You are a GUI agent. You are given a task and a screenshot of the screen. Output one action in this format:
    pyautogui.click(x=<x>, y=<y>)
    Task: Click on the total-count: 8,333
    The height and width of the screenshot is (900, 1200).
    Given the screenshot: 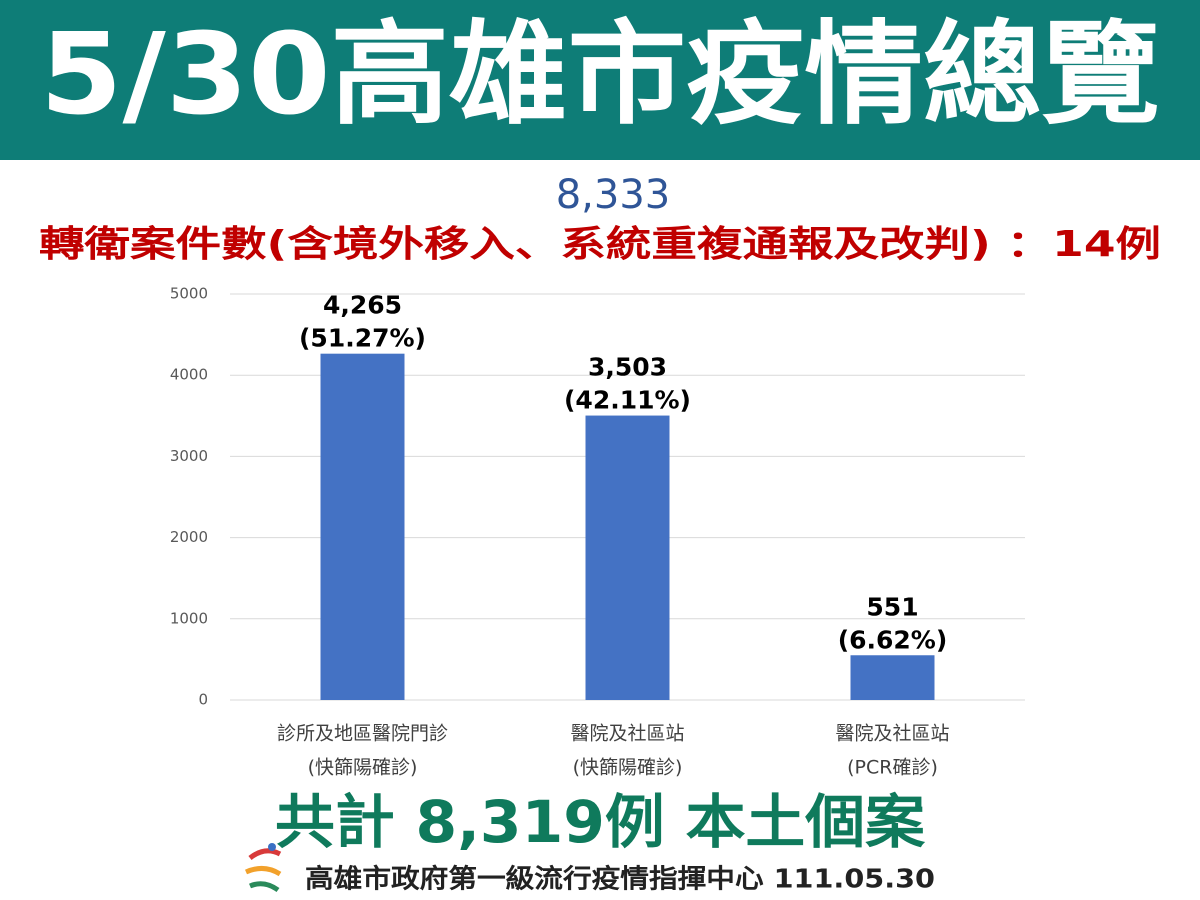 What is the action you would take?
    pyautogui.click(x=613, y=195)
    